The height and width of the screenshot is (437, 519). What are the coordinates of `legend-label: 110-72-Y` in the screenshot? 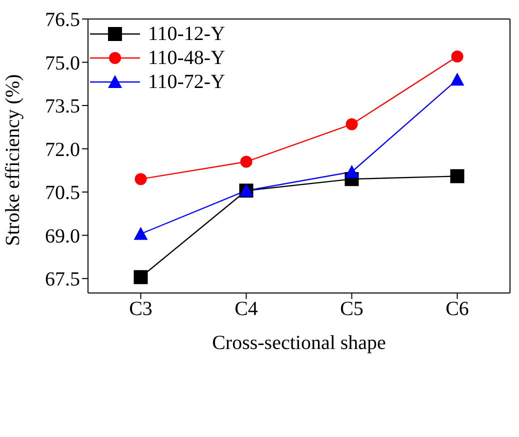 It's located at (187, 82).